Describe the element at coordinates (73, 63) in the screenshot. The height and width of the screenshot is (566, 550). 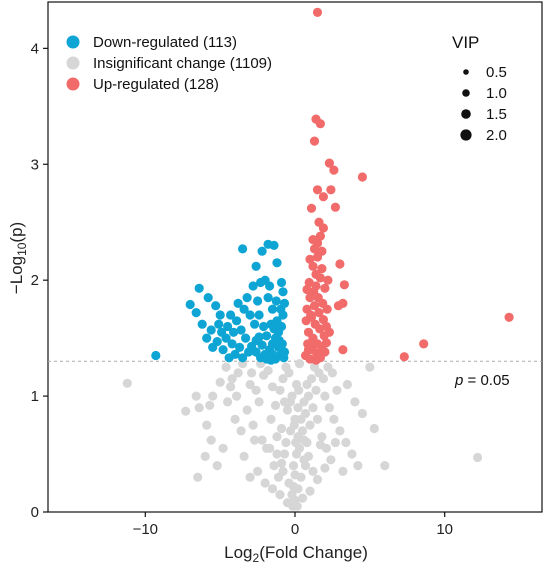
I see `legend-marker-insignificant` at that location.